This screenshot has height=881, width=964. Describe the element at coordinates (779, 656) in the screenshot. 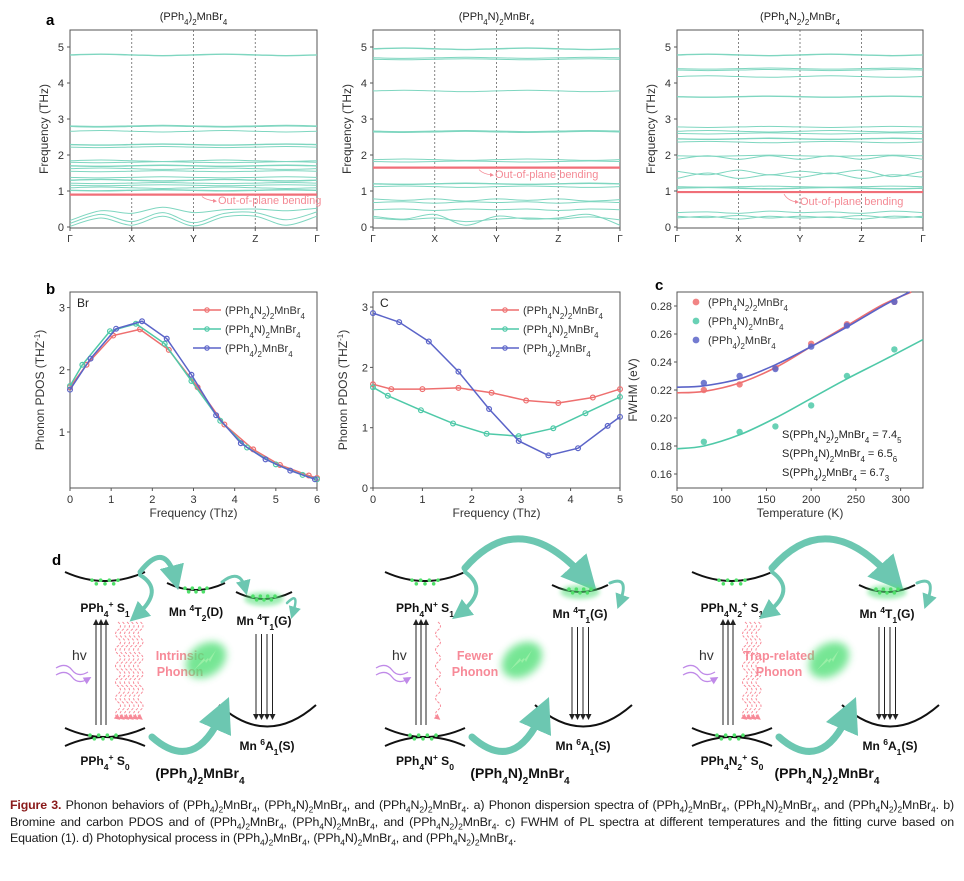

I see `phonon-label-line1: Trap-related` at that location.